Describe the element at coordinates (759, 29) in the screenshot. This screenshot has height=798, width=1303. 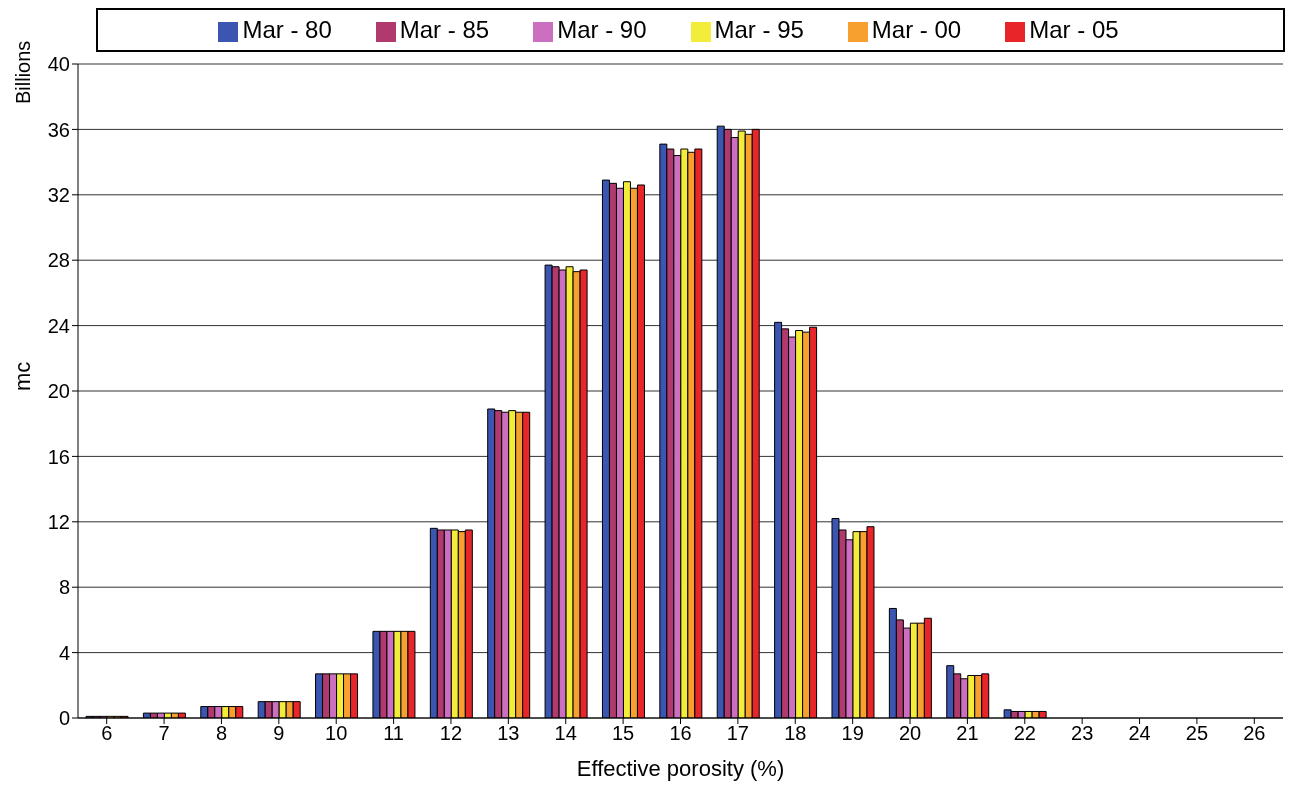
I see `legend-label: Mar - 95` at that location.